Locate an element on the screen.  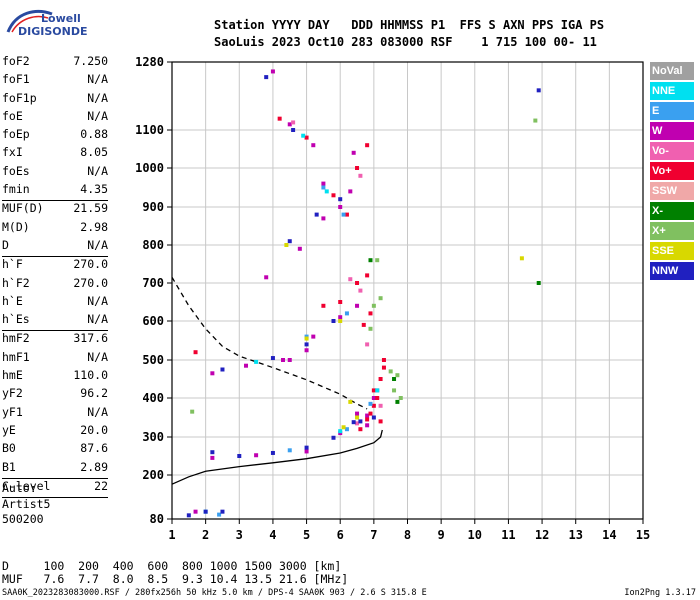
x-tick-label: 2 is located at coordinates (205, 535).